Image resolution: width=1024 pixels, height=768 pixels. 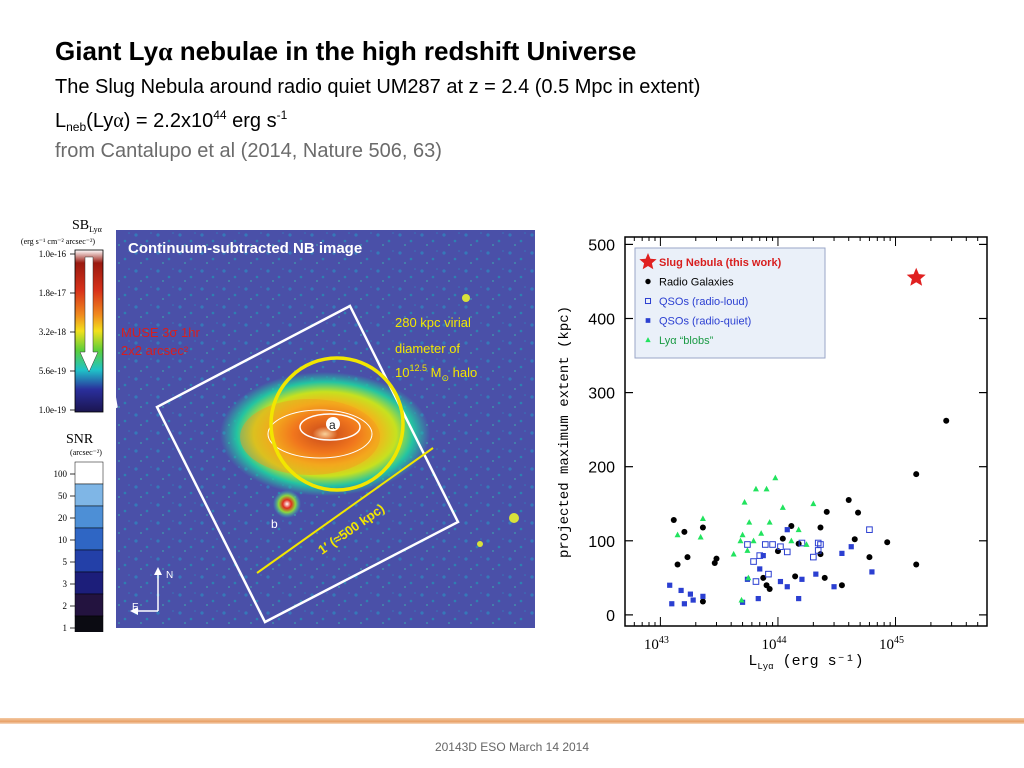 I want to click on halo-annot-line1: 280 kpc virial, so click(x=433, y=322).